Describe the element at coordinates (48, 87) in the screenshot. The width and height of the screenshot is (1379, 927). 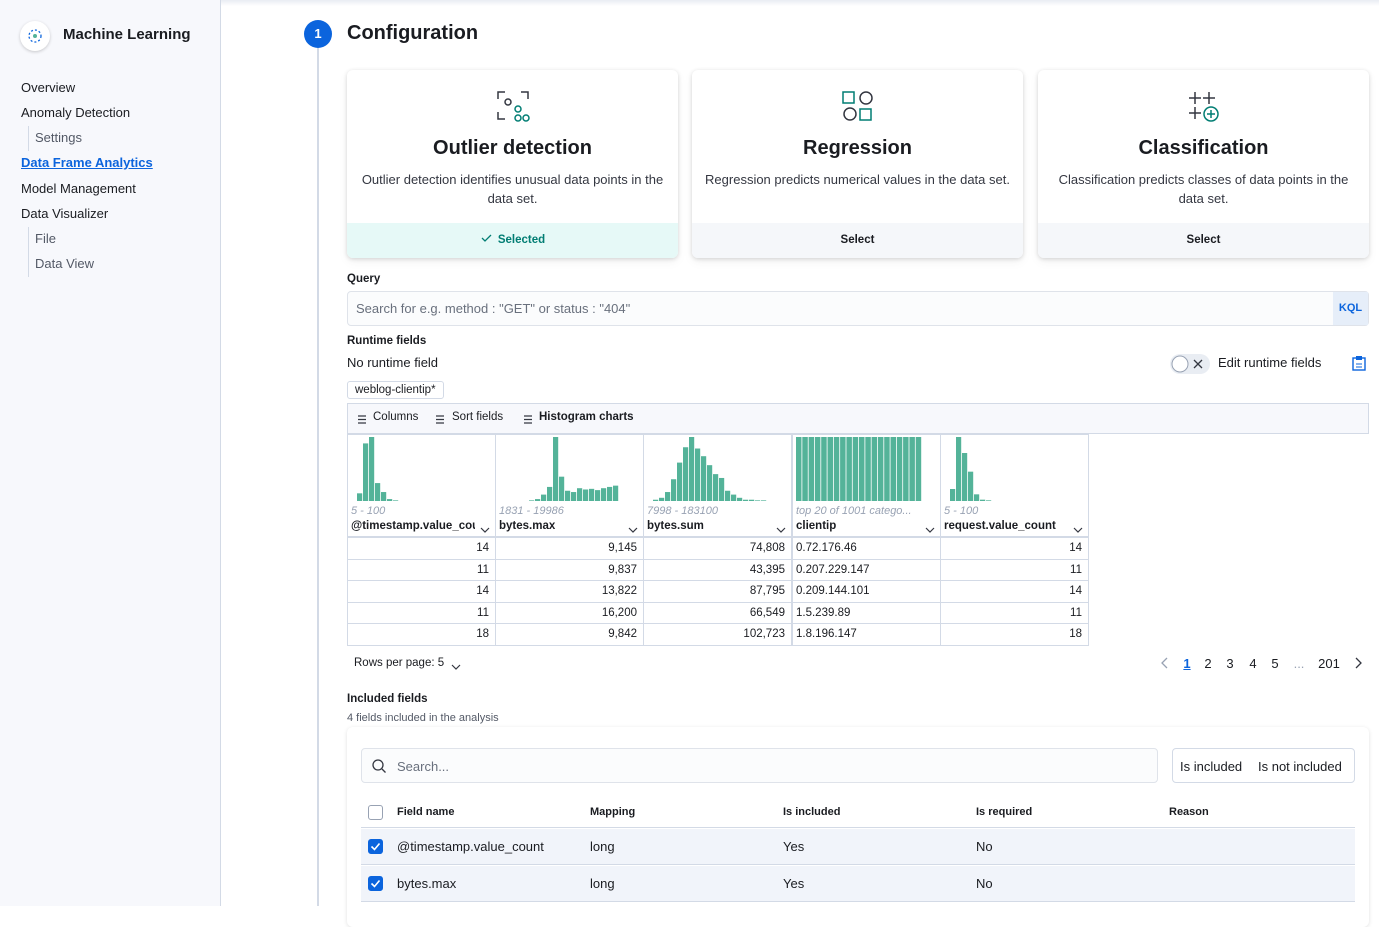
I see `nav-item: Overview` at that location.